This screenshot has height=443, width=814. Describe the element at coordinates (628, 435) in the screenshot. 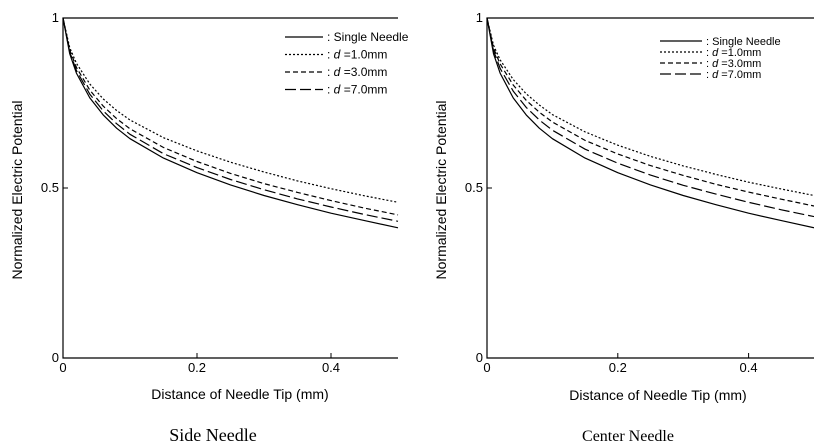

I see `chart-caption: Center Needle` at that location.